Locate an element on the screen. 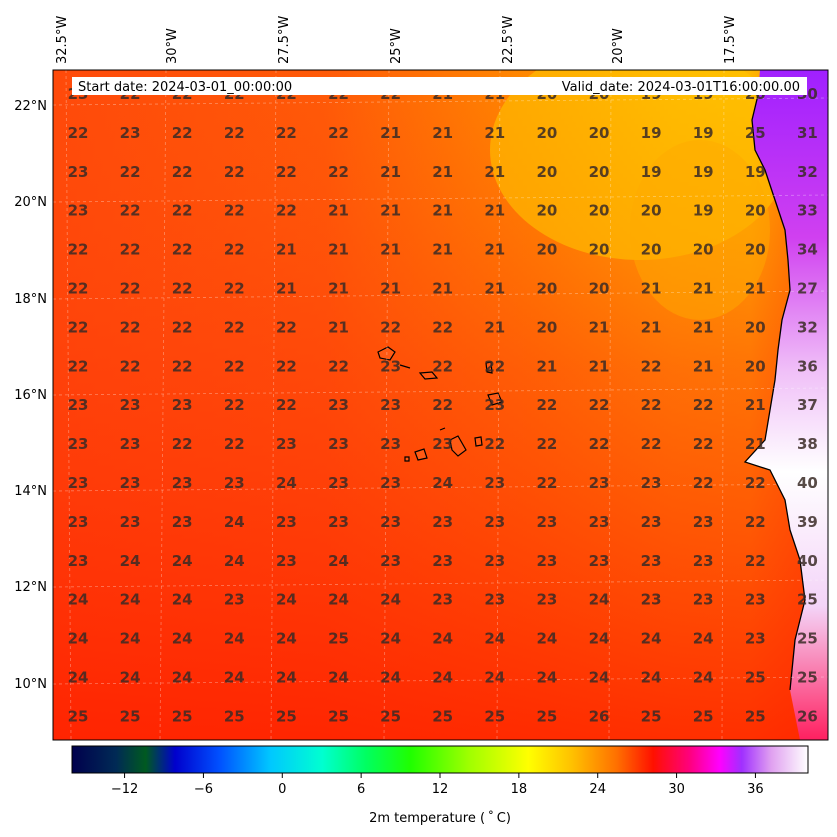 This screenshot has height=837, width=837. longitude-label: 25°W is located at coordinates (396, 46).